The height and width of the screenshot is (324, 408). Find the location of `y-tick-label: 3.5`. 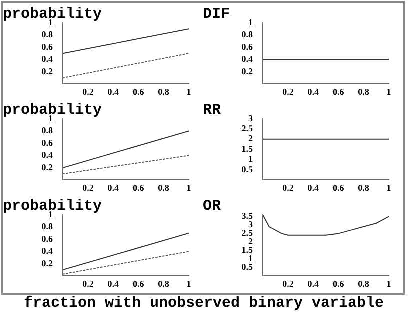

y-tick-label: 3.5 is located at coordinates (248, 216).